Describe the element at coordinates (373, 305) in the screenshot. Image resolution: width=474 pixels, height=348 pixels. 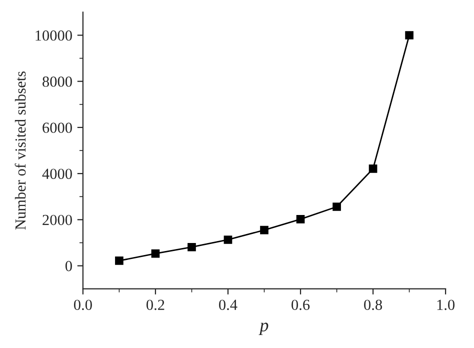
I see `x-tick-label: 0.8` at that location.